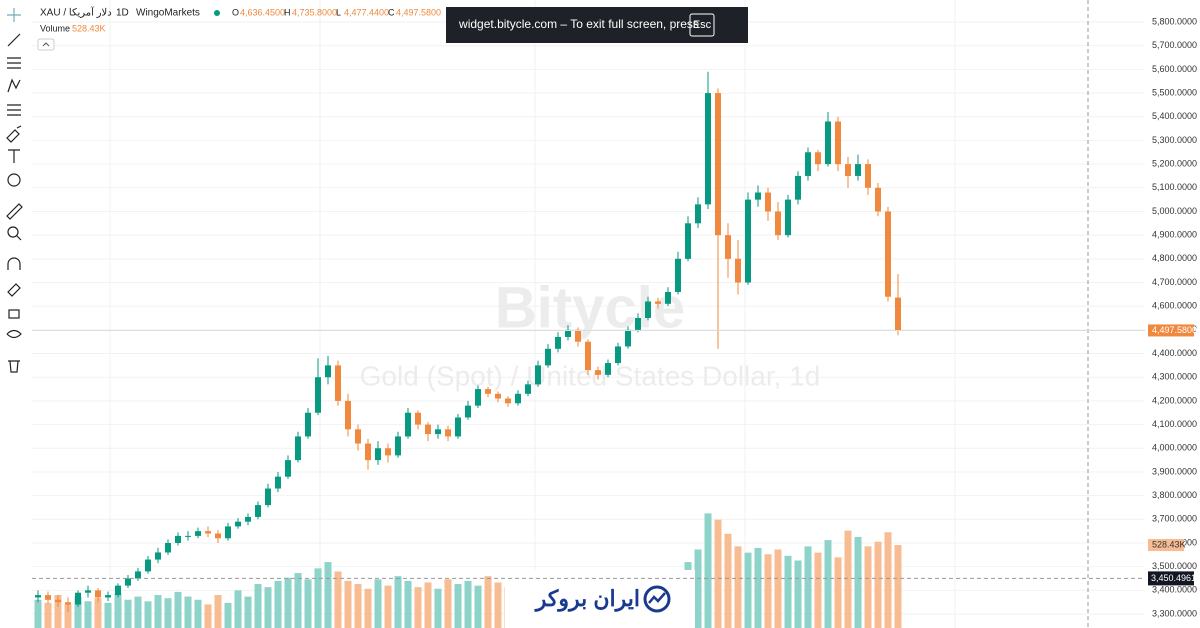 The width and height of the screenshot is (1200, 628). What do you see at coordinates (14, 40) in the screenshot?
I see `tool-line` at bounding box center [14, 40].